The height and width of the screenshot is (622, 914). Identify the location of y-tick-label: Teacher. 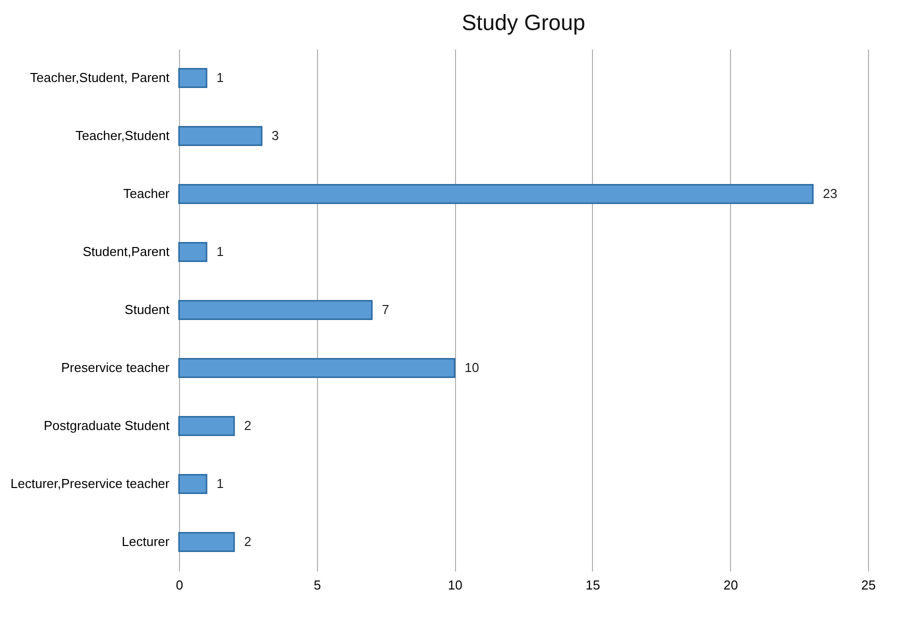
(146, 193).